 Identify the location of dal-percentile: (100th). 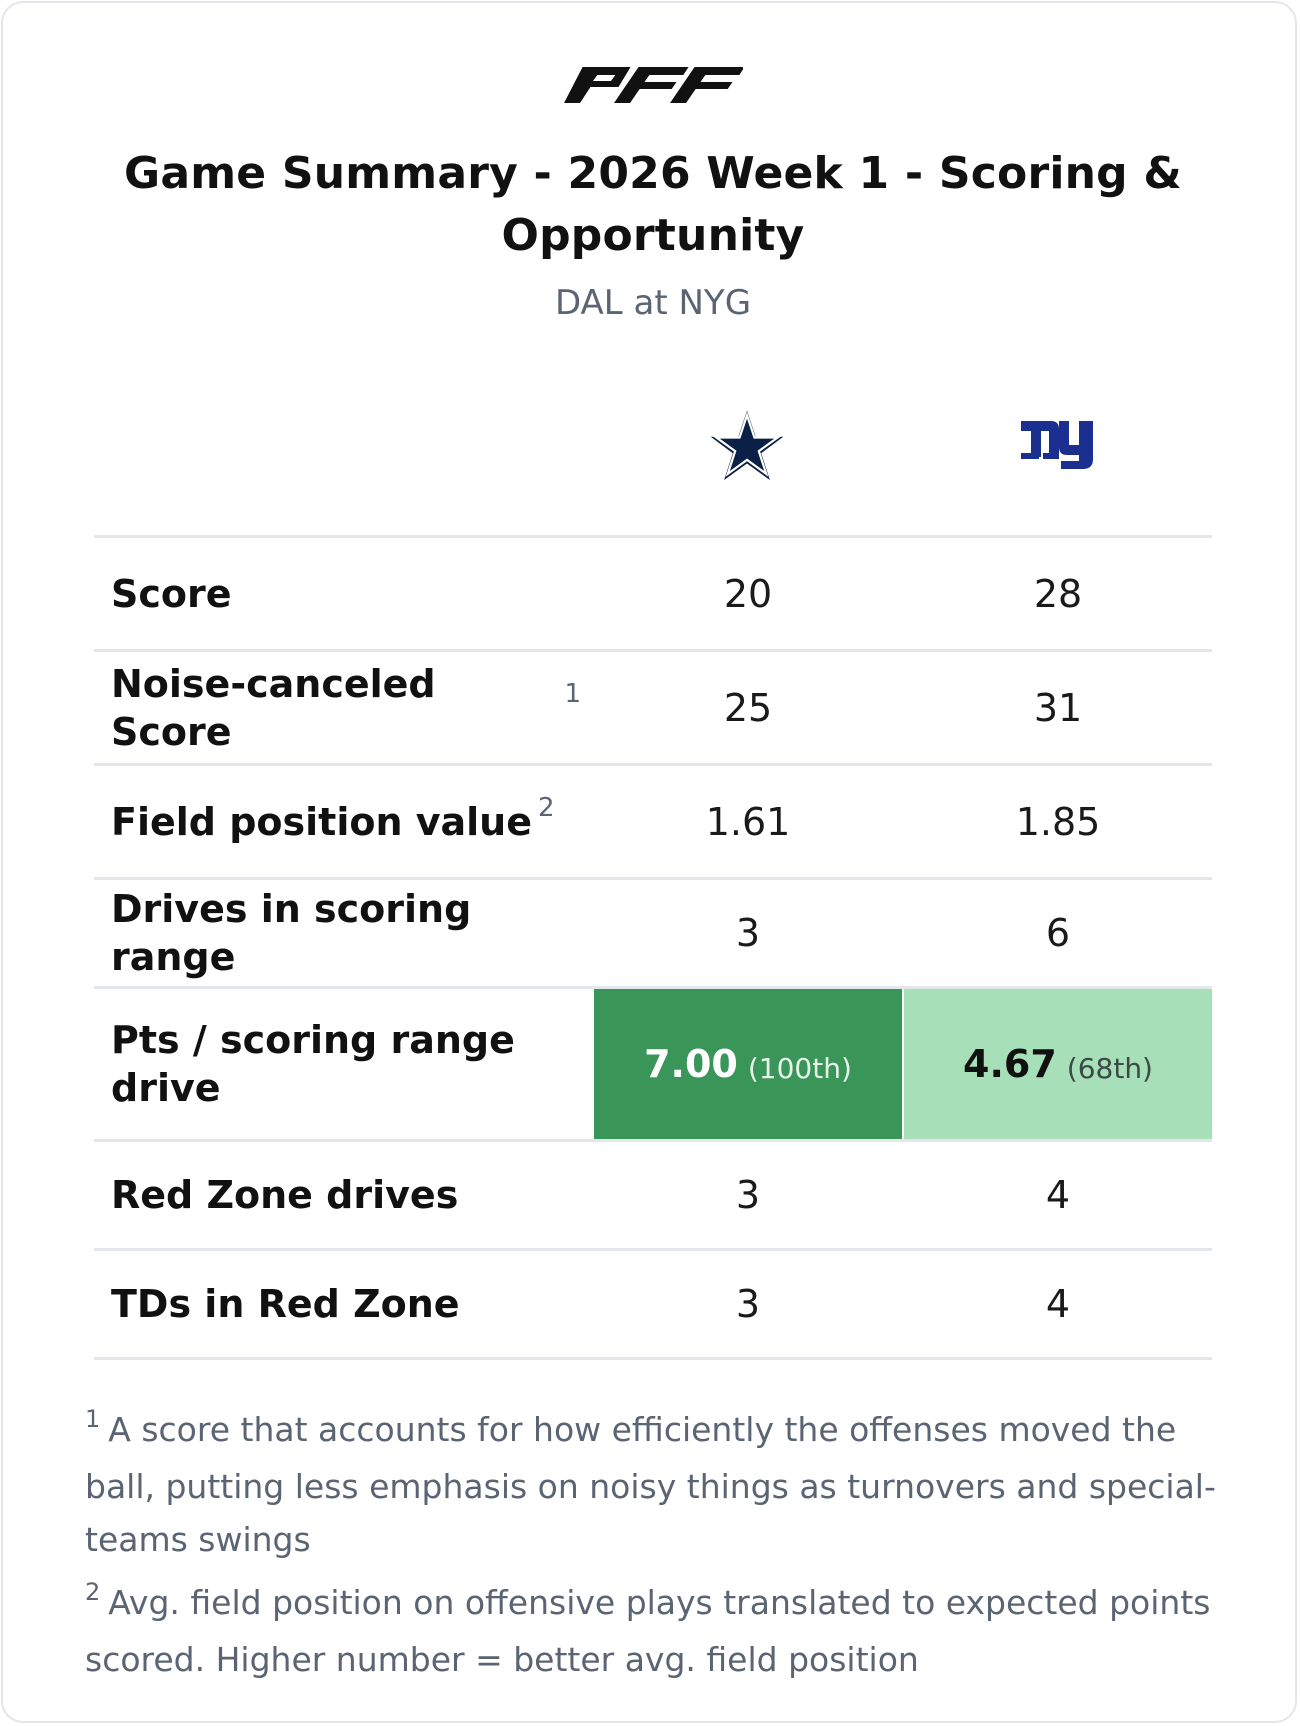
(799, 1068).